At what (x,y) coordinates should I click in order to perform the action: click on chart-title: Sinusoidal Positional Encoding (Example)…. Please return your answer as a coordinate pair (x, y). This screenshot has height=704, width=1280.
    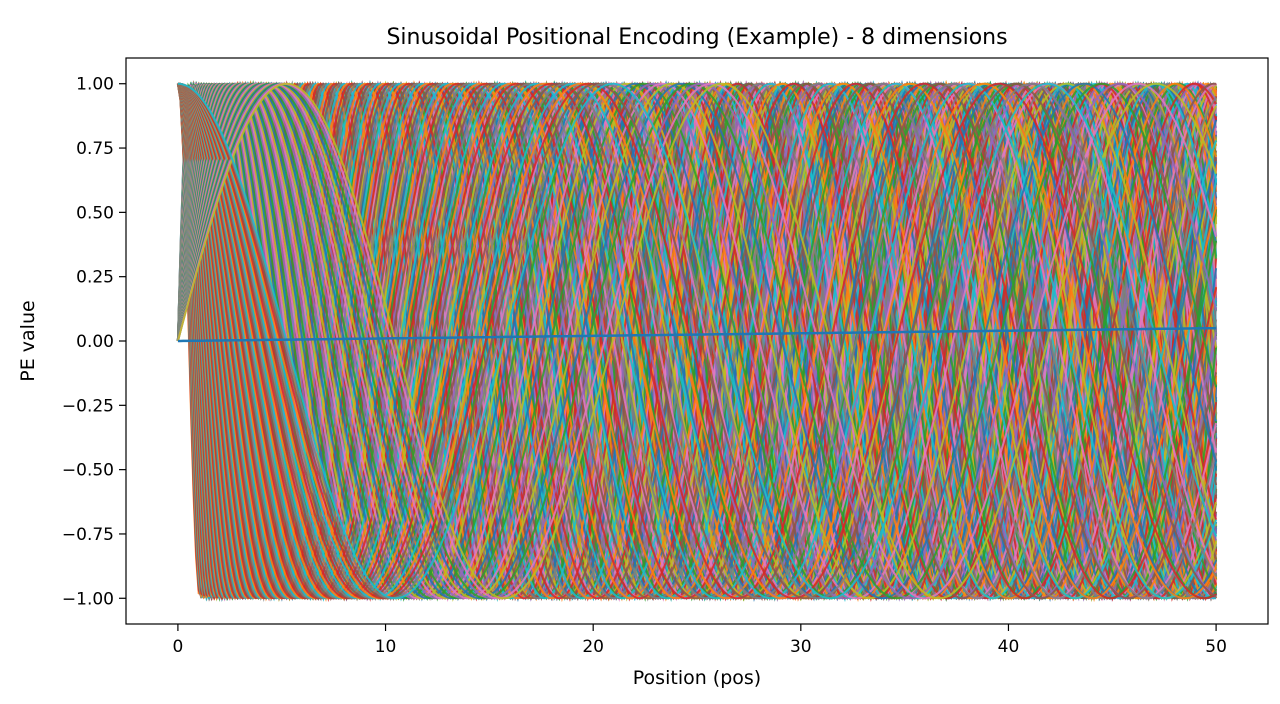
    Looking at the image, I should click on (696, 37).